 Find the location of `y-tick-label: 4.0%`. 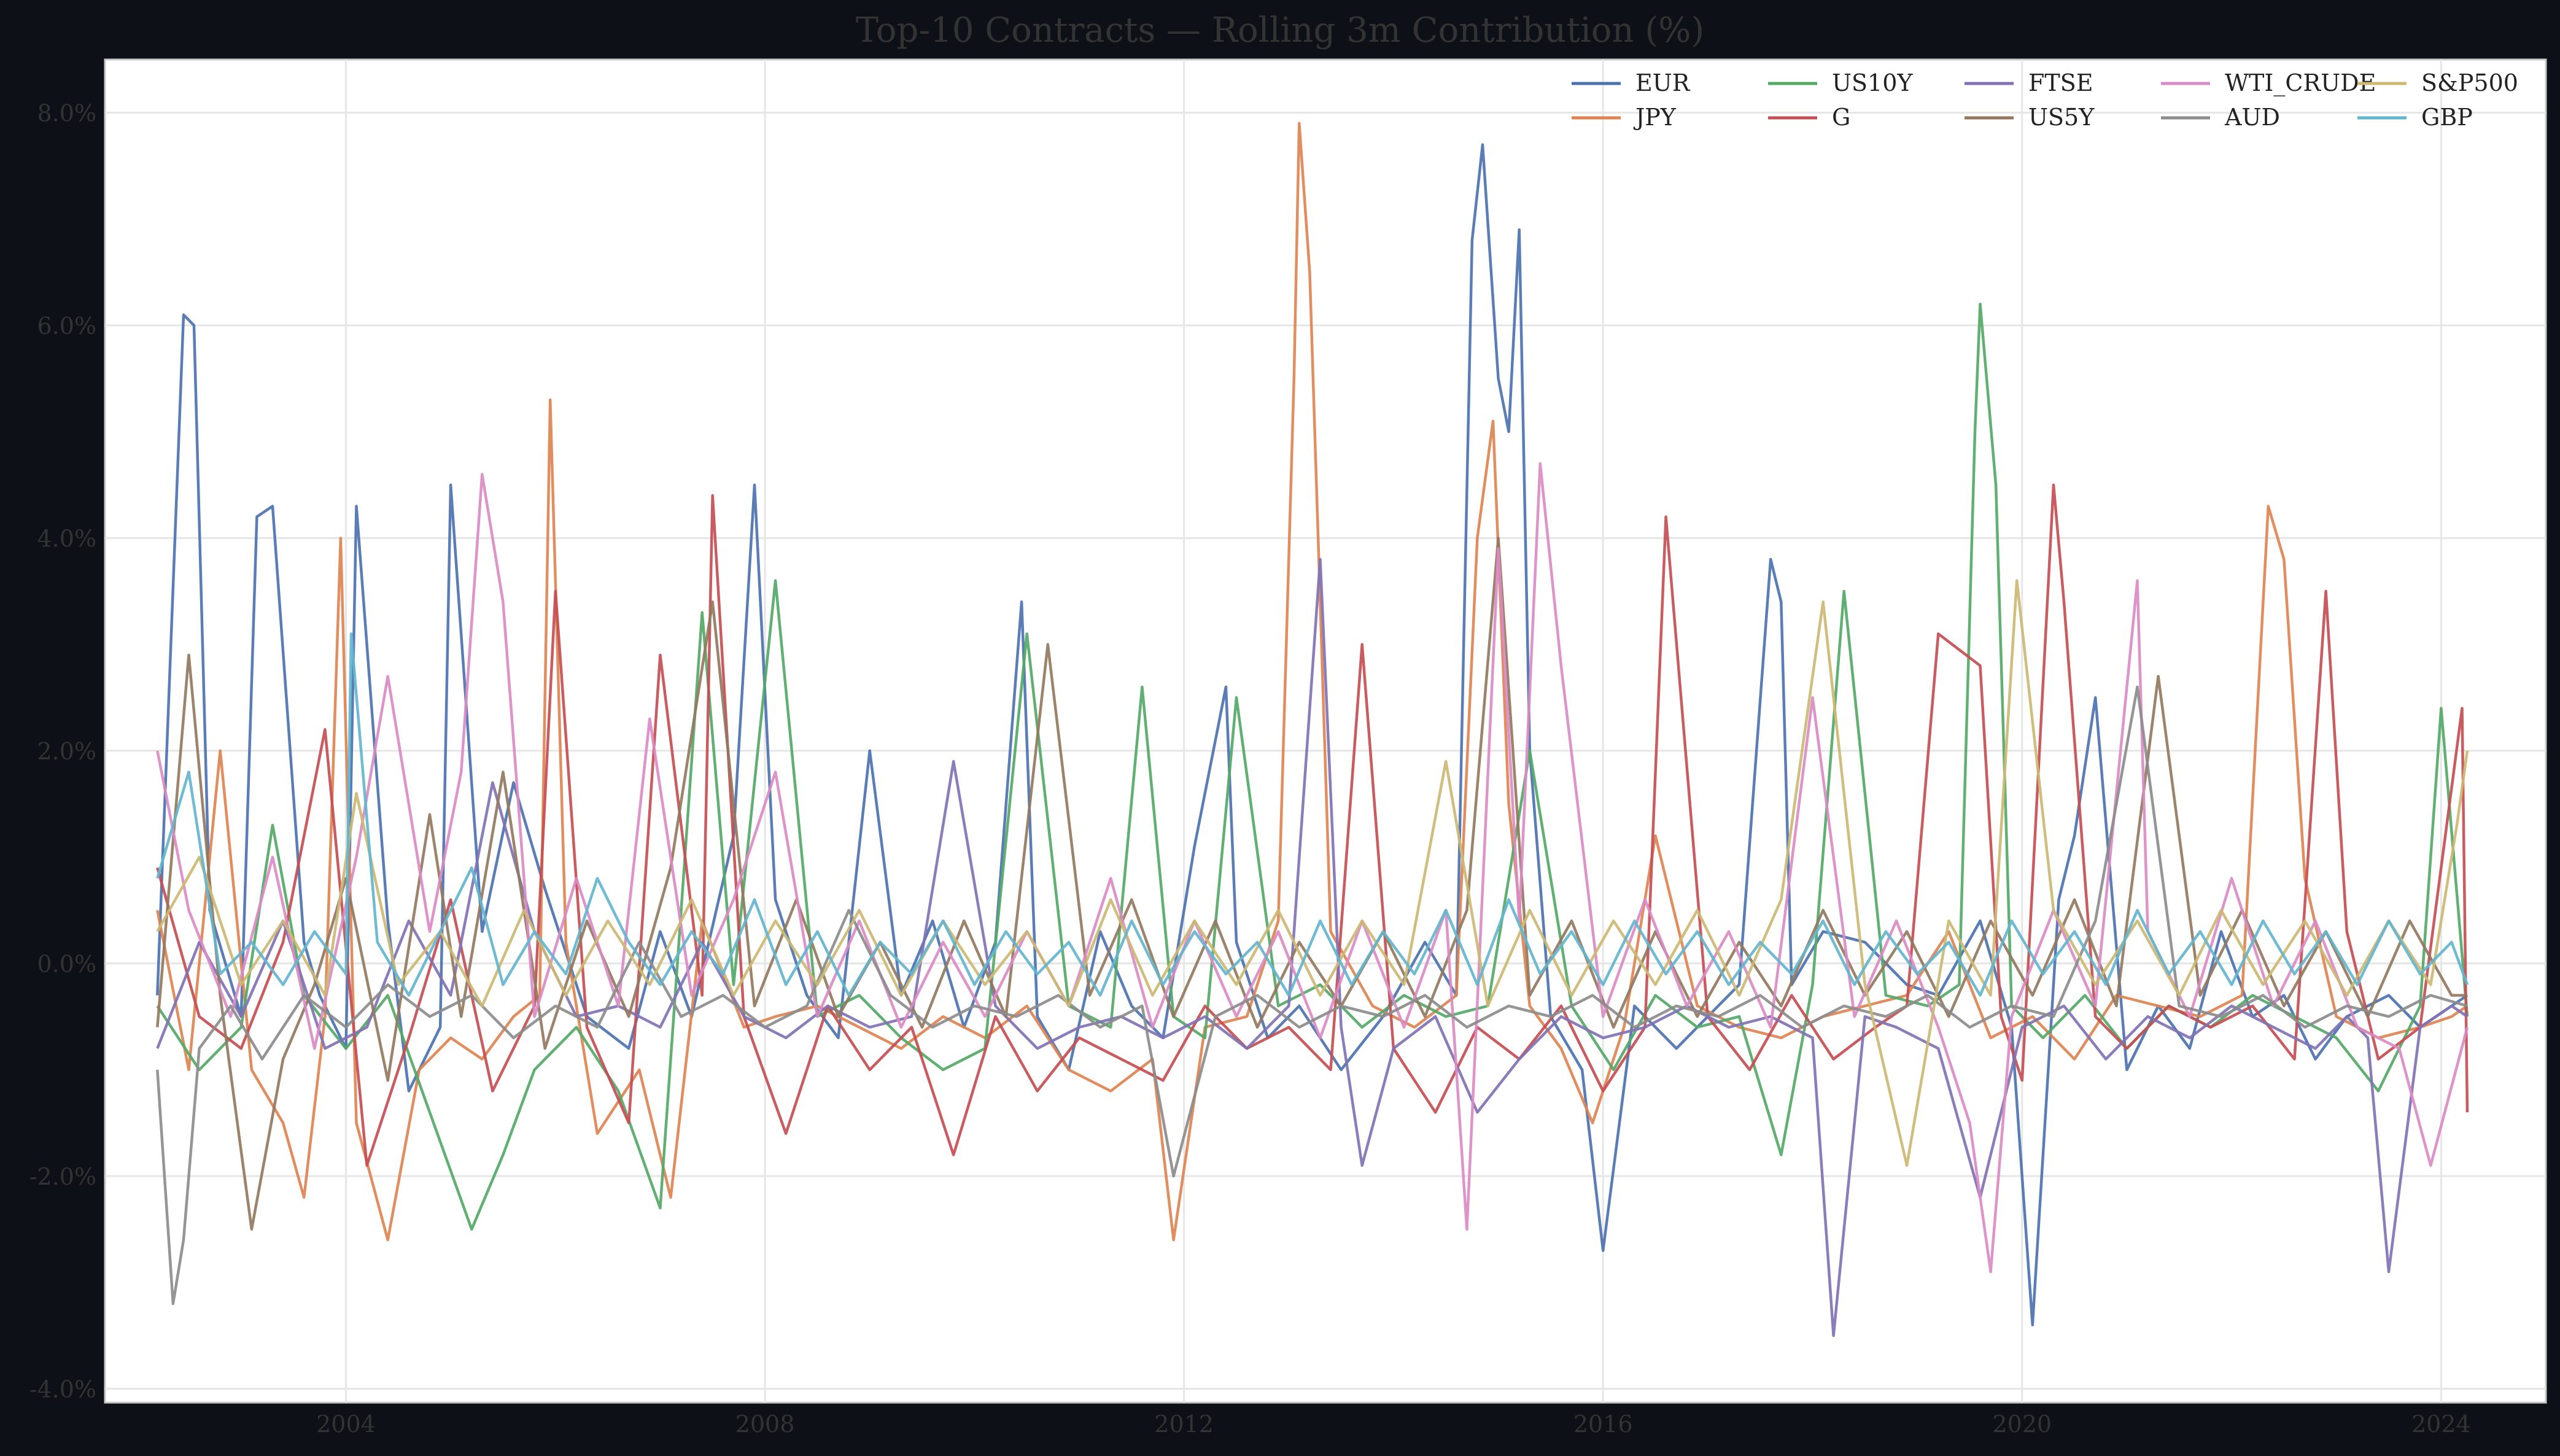

y-tick-label: 4.0% is located at coordinates (66, 538).